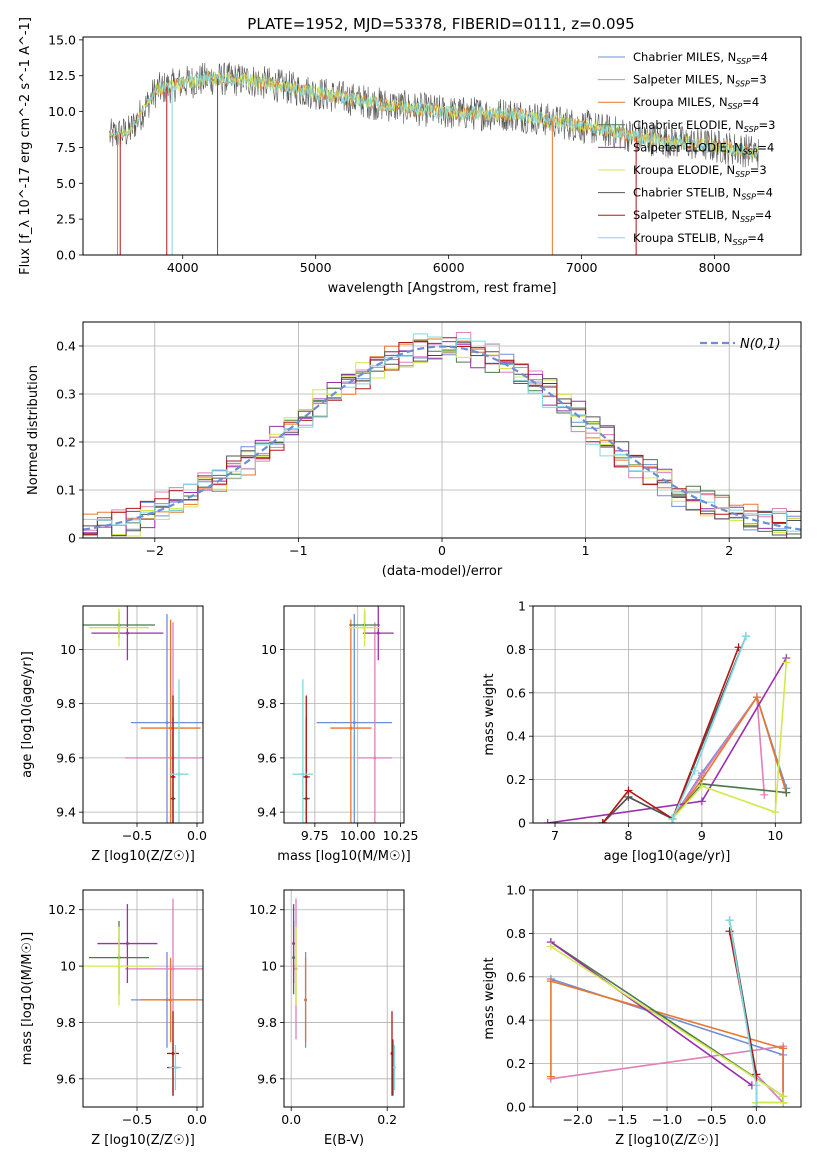  Describe the element at coordinates (155, 550) in the screenshot. I see `tick-label-x: −2` at that location.